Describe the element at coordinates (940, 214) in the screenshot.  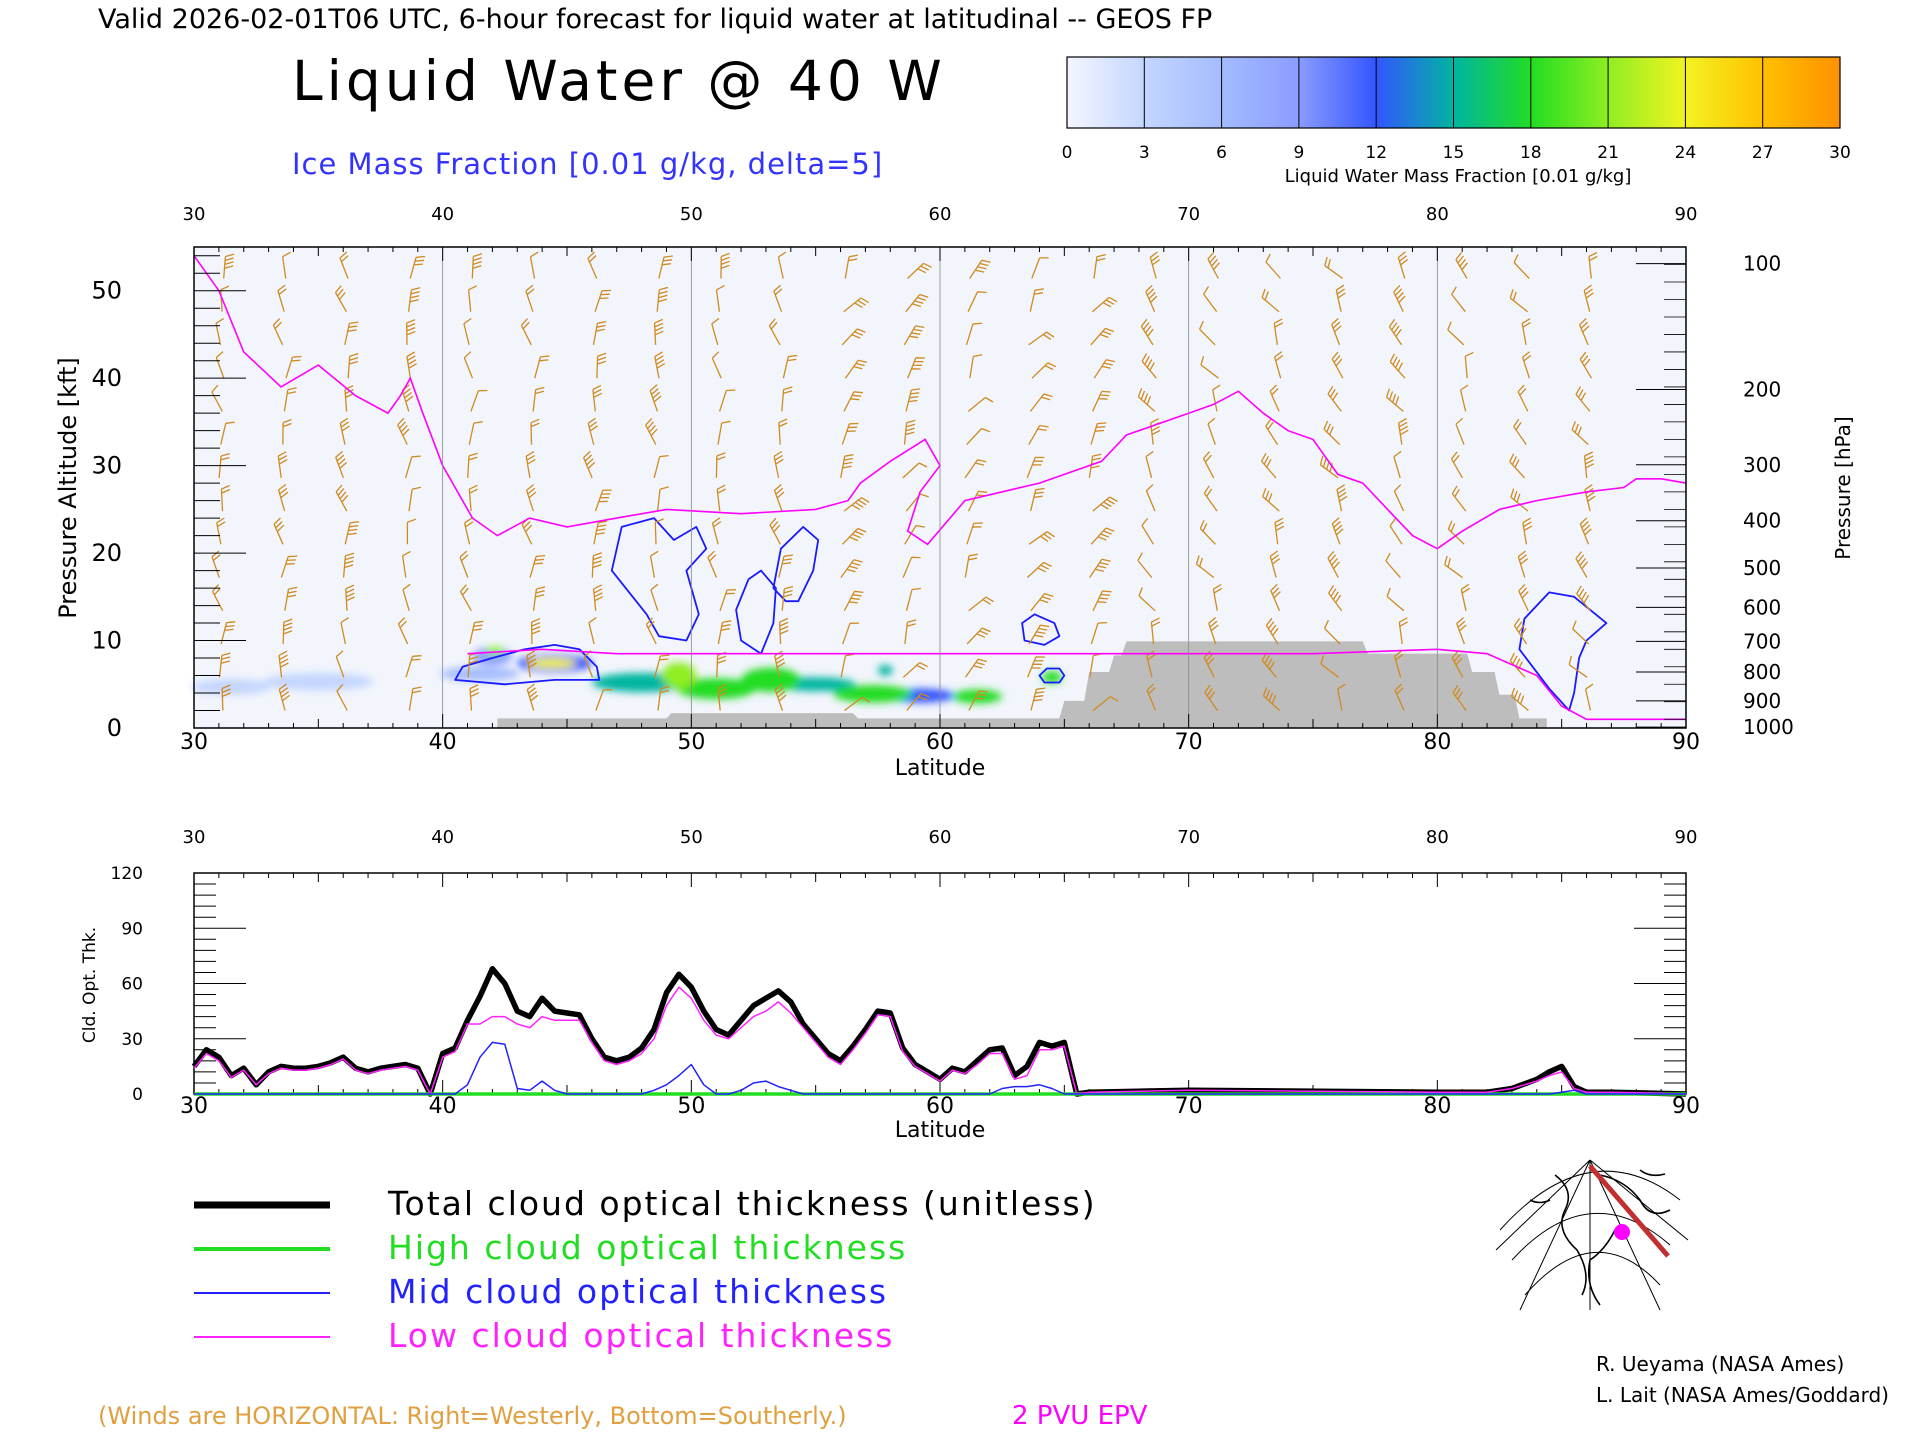
I see `top-latitude-tick-label-upper: 60` at that location.